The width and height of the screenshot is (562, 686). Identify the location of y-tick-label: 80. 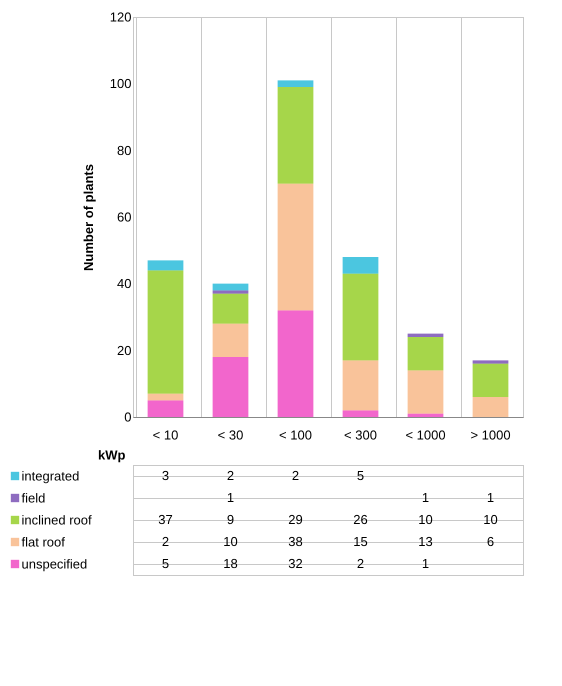
(124, 150).